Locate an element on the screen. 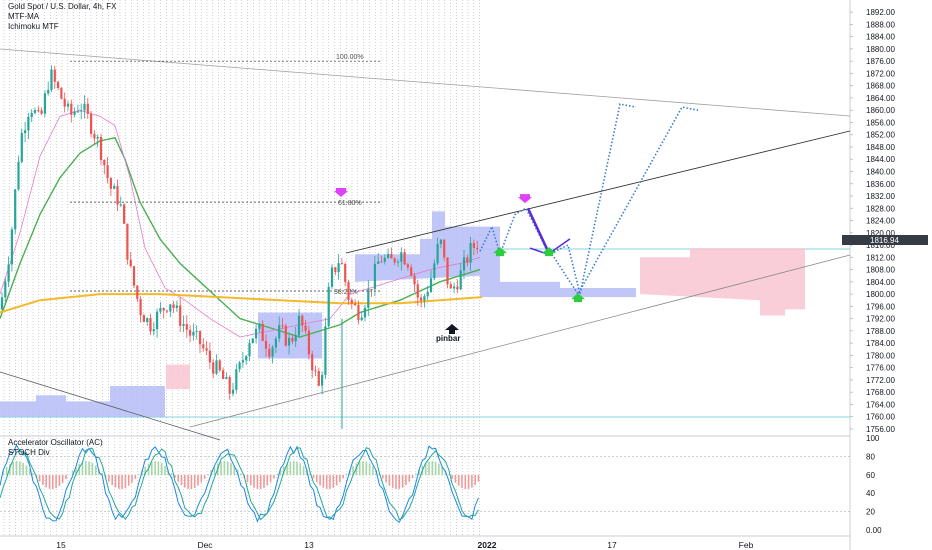  time-axis: 15 Dec 13 2022 17 Feb is located at coordinates (425, 542).